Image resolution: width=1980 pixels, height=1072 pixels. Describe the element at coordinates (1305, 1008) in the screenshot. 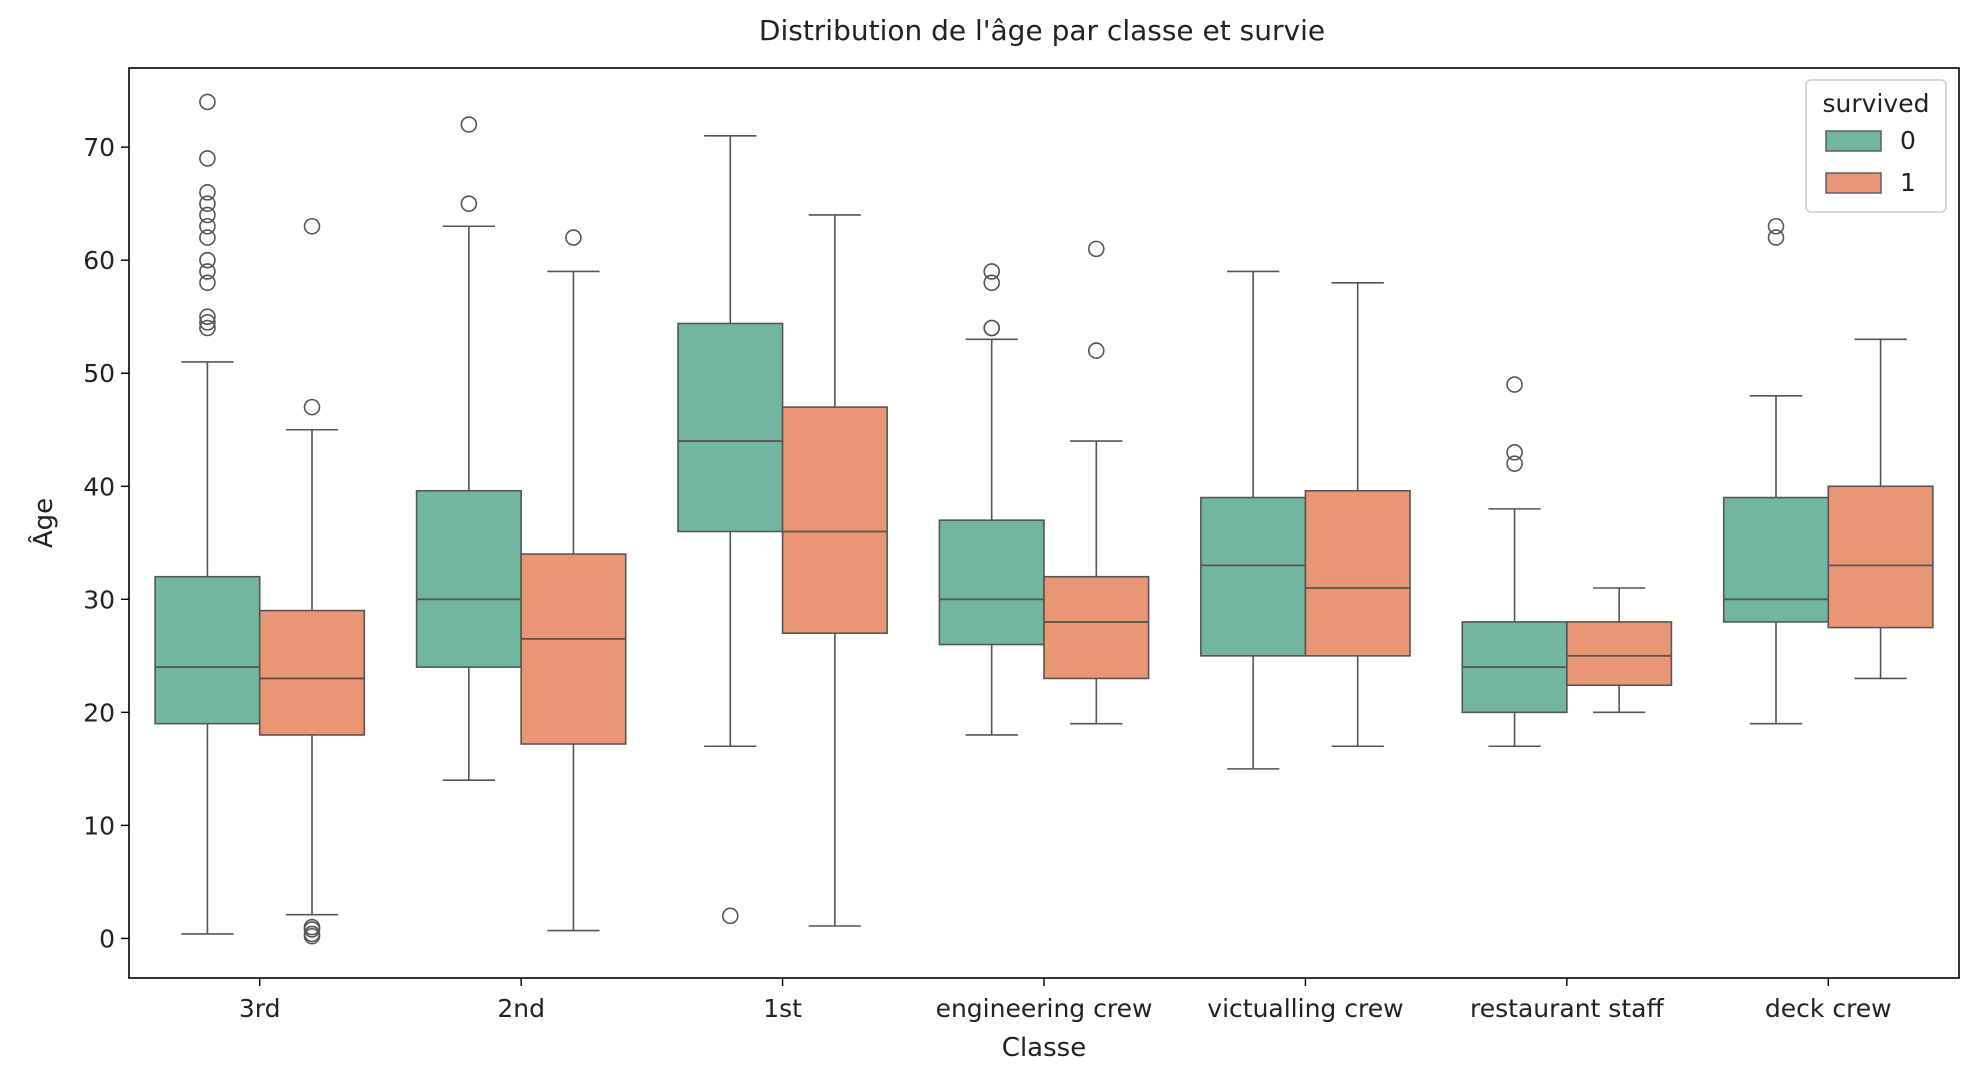

I see `x-tick-label: victualling crew` at that location.